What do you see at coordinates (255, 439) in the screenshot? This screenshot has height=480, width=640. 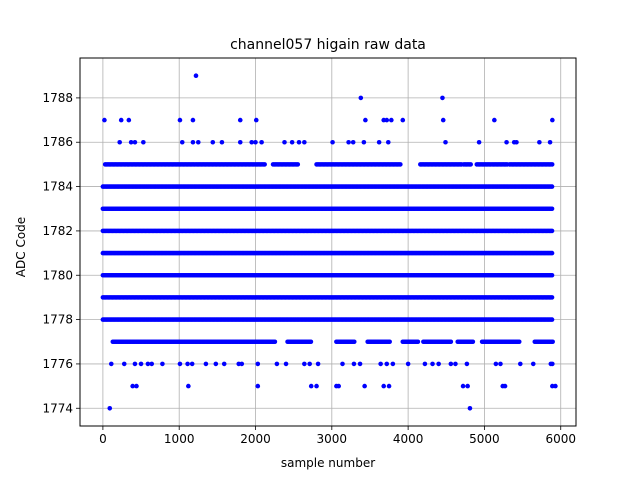 I see `x-tick-label: 2000` at bounding box center [255, 439].